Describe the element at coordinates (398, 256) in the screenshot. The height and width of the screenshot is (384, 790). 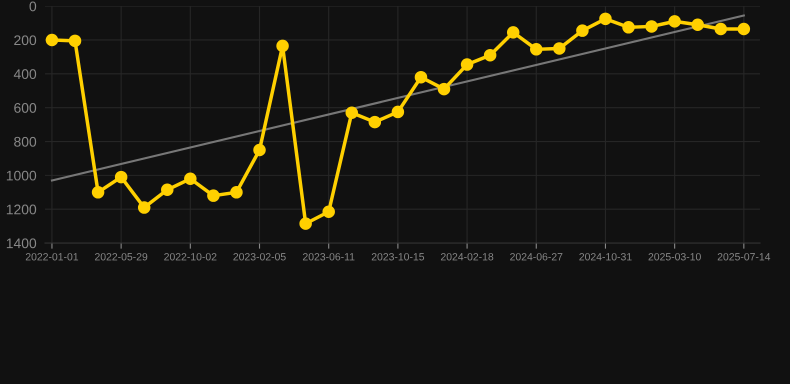
I see `x-tick-label: 2023-10-15` at that location.